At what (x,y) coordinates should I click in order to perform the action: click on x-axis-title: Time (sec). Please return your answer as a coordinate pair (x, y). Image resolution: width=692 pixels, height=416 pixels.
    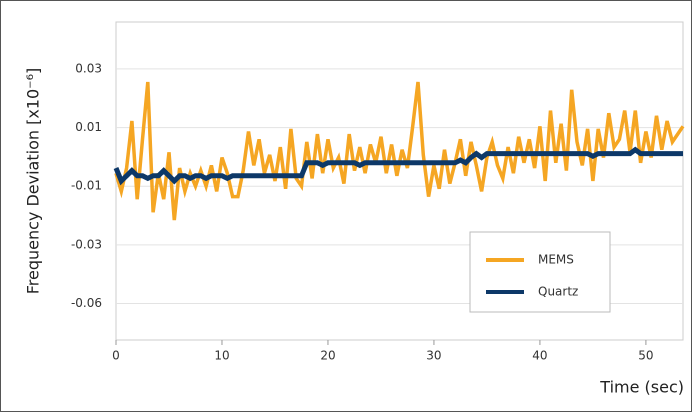
    Looking at the image, I should click on (641, 387).